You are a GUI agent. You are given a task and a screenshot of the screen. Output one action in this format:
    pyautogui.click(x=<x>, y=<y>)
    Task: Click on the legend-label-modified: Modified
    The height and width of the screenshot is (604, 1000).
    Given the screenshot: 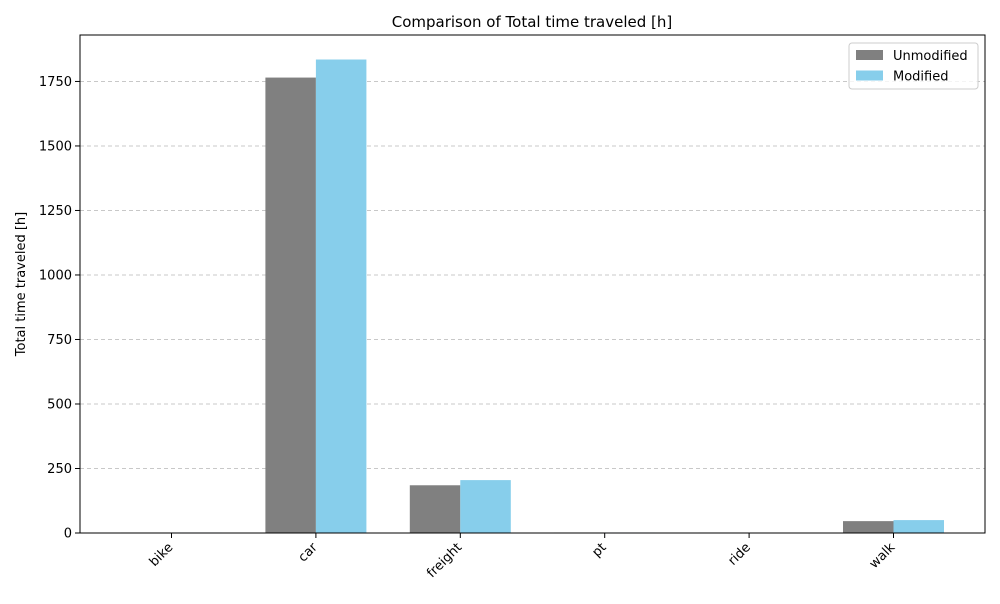 What is the action you would take?
    pyautogui.click(x=920, y=77)
    